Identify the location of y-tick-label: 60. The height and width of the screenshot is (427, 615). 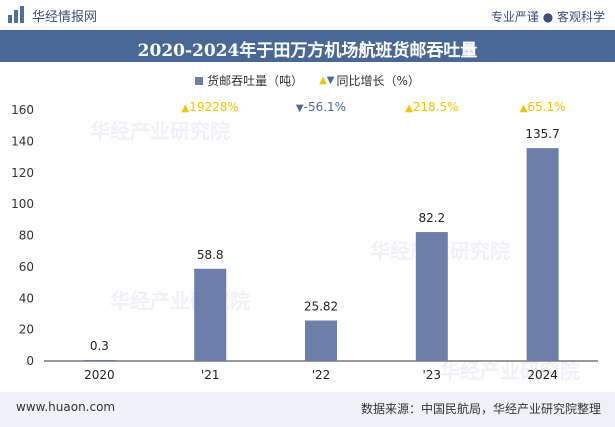
(26, 267).